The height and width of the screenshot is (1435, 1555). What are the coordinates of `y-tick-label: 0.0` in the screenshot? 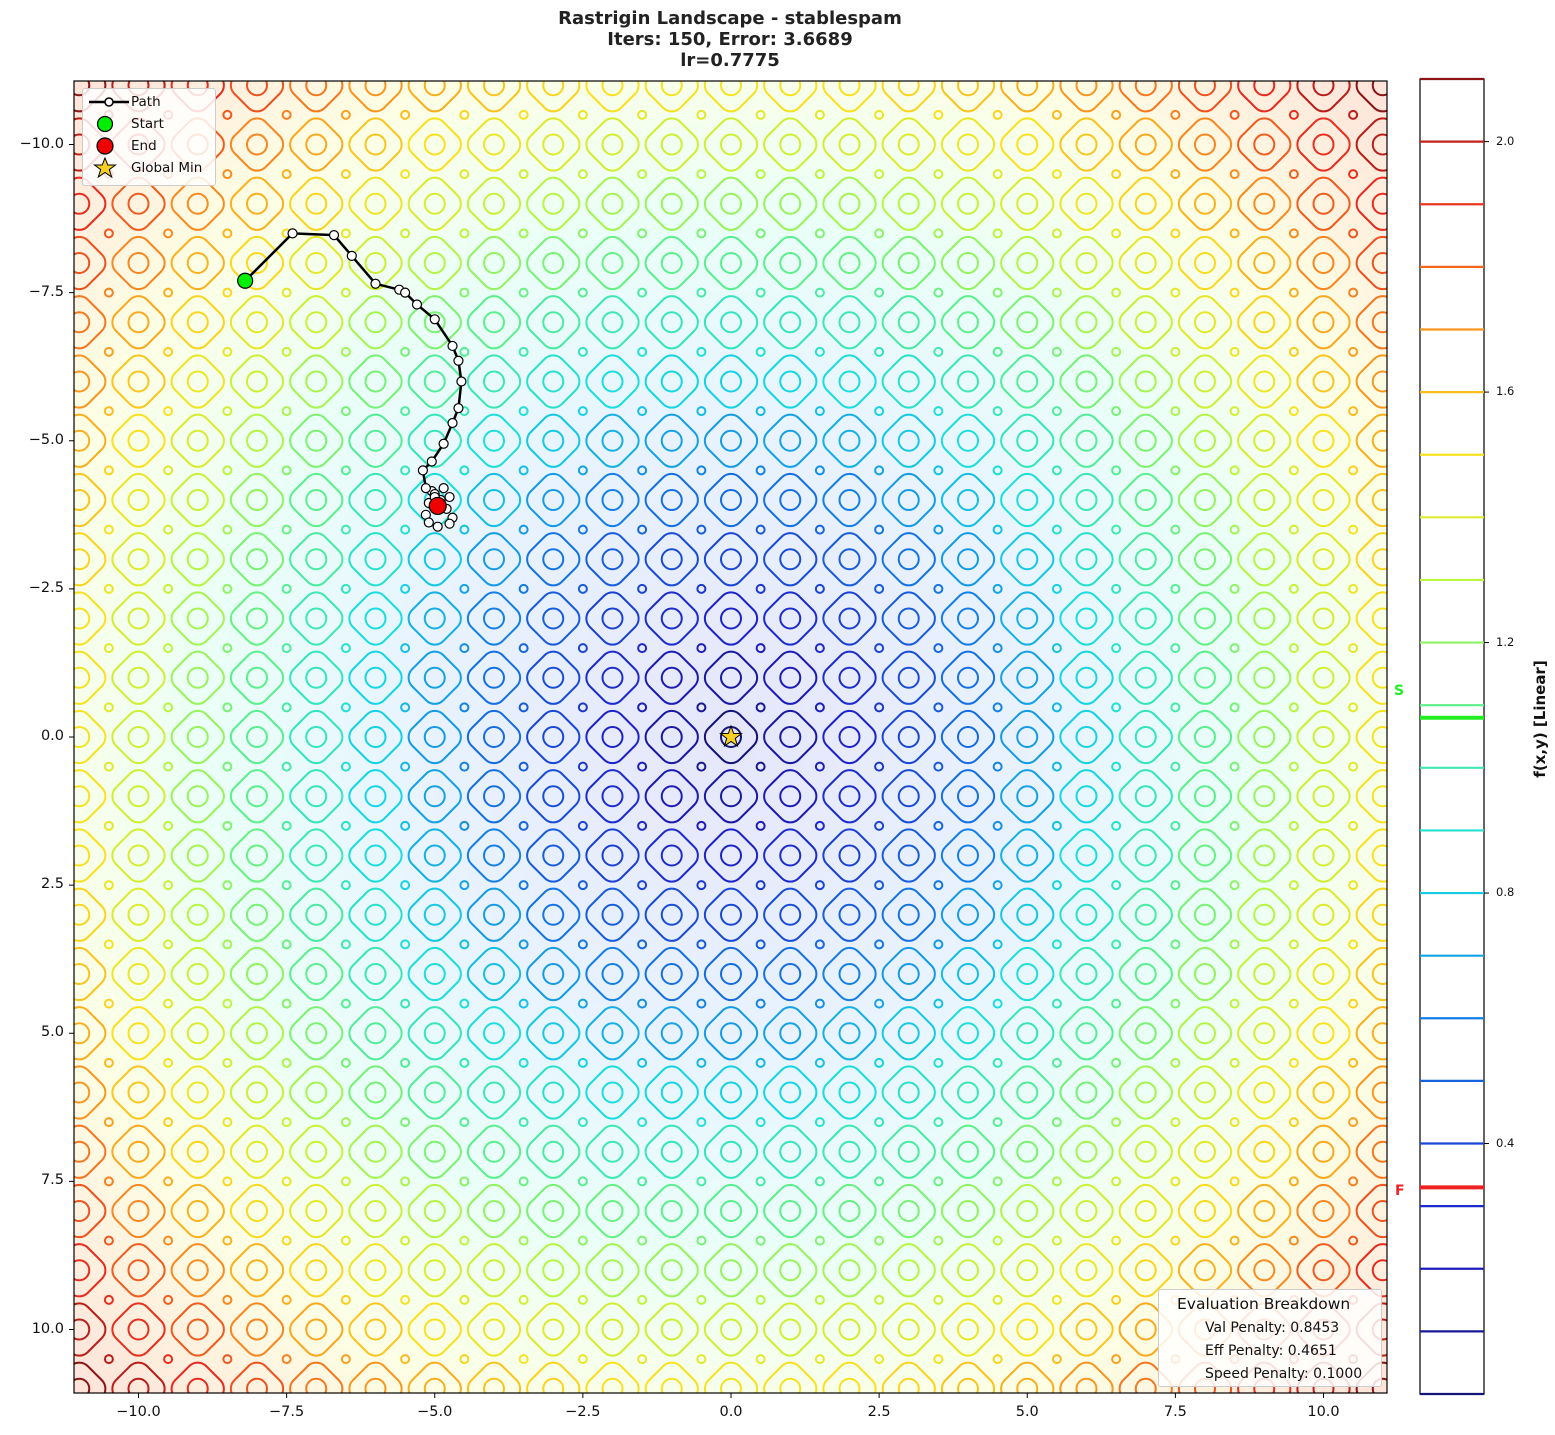 It's located at (52, 736).